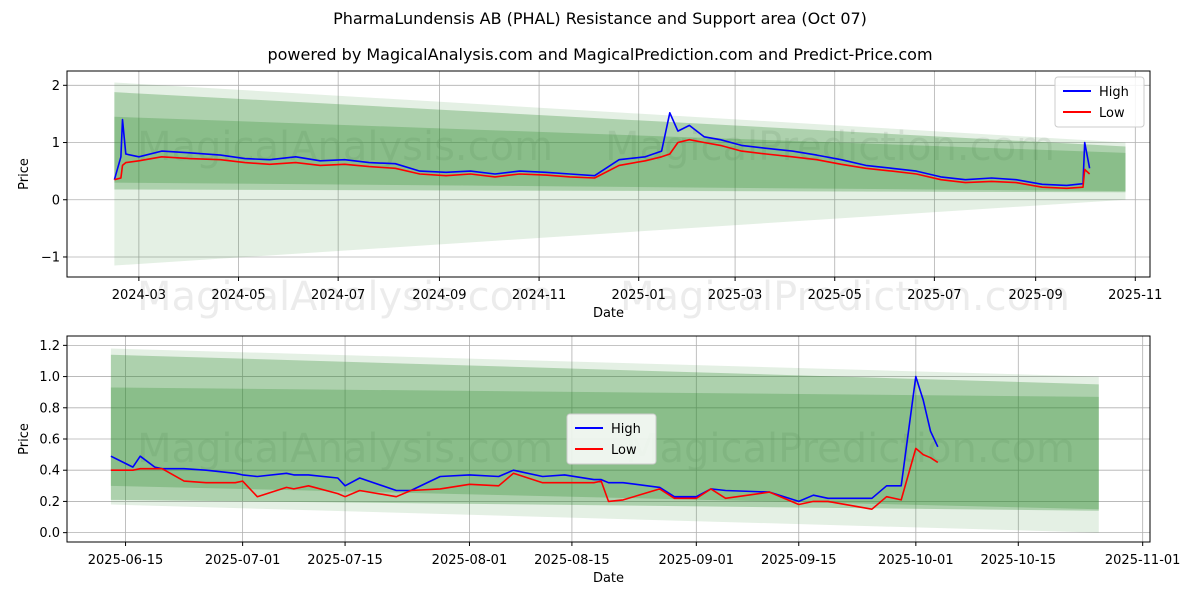 The image size is (1200, 600). What do you see at coordinates (49, 346) in the screenshot?
I see `y-tick-label: 1.2` at bounding box center [49, 346].